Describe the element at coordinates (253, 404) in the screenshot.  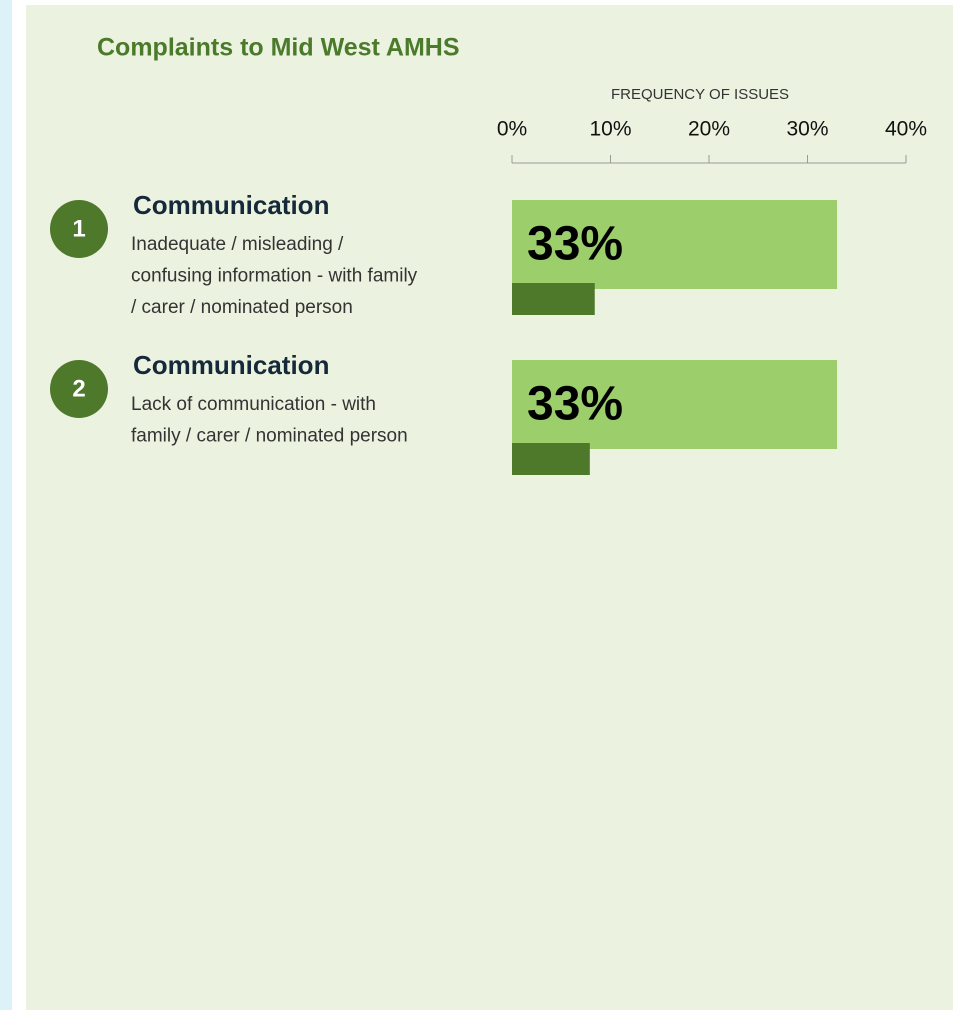
I see `category-description: Lack of communication - with` at that location.